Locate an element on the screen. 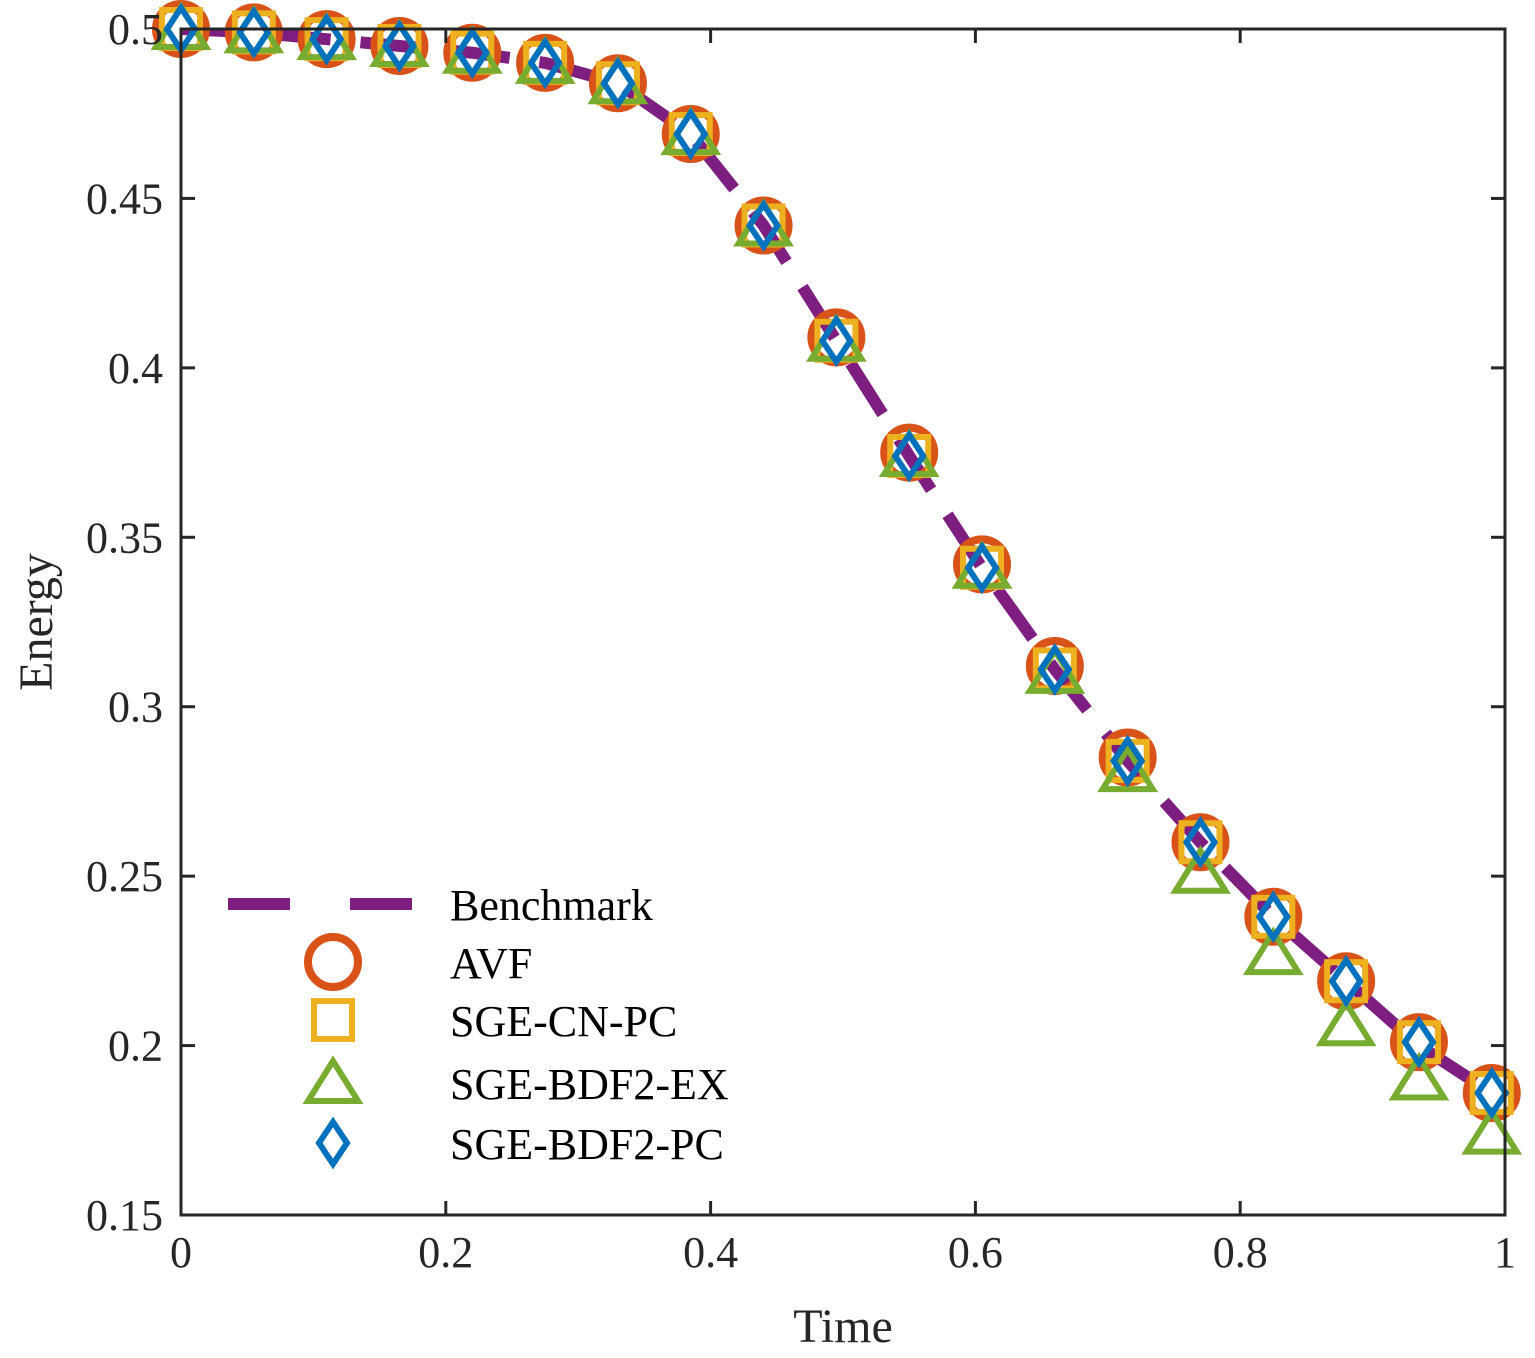  legend-label: Benchmark is located at coordinates (551, 905).